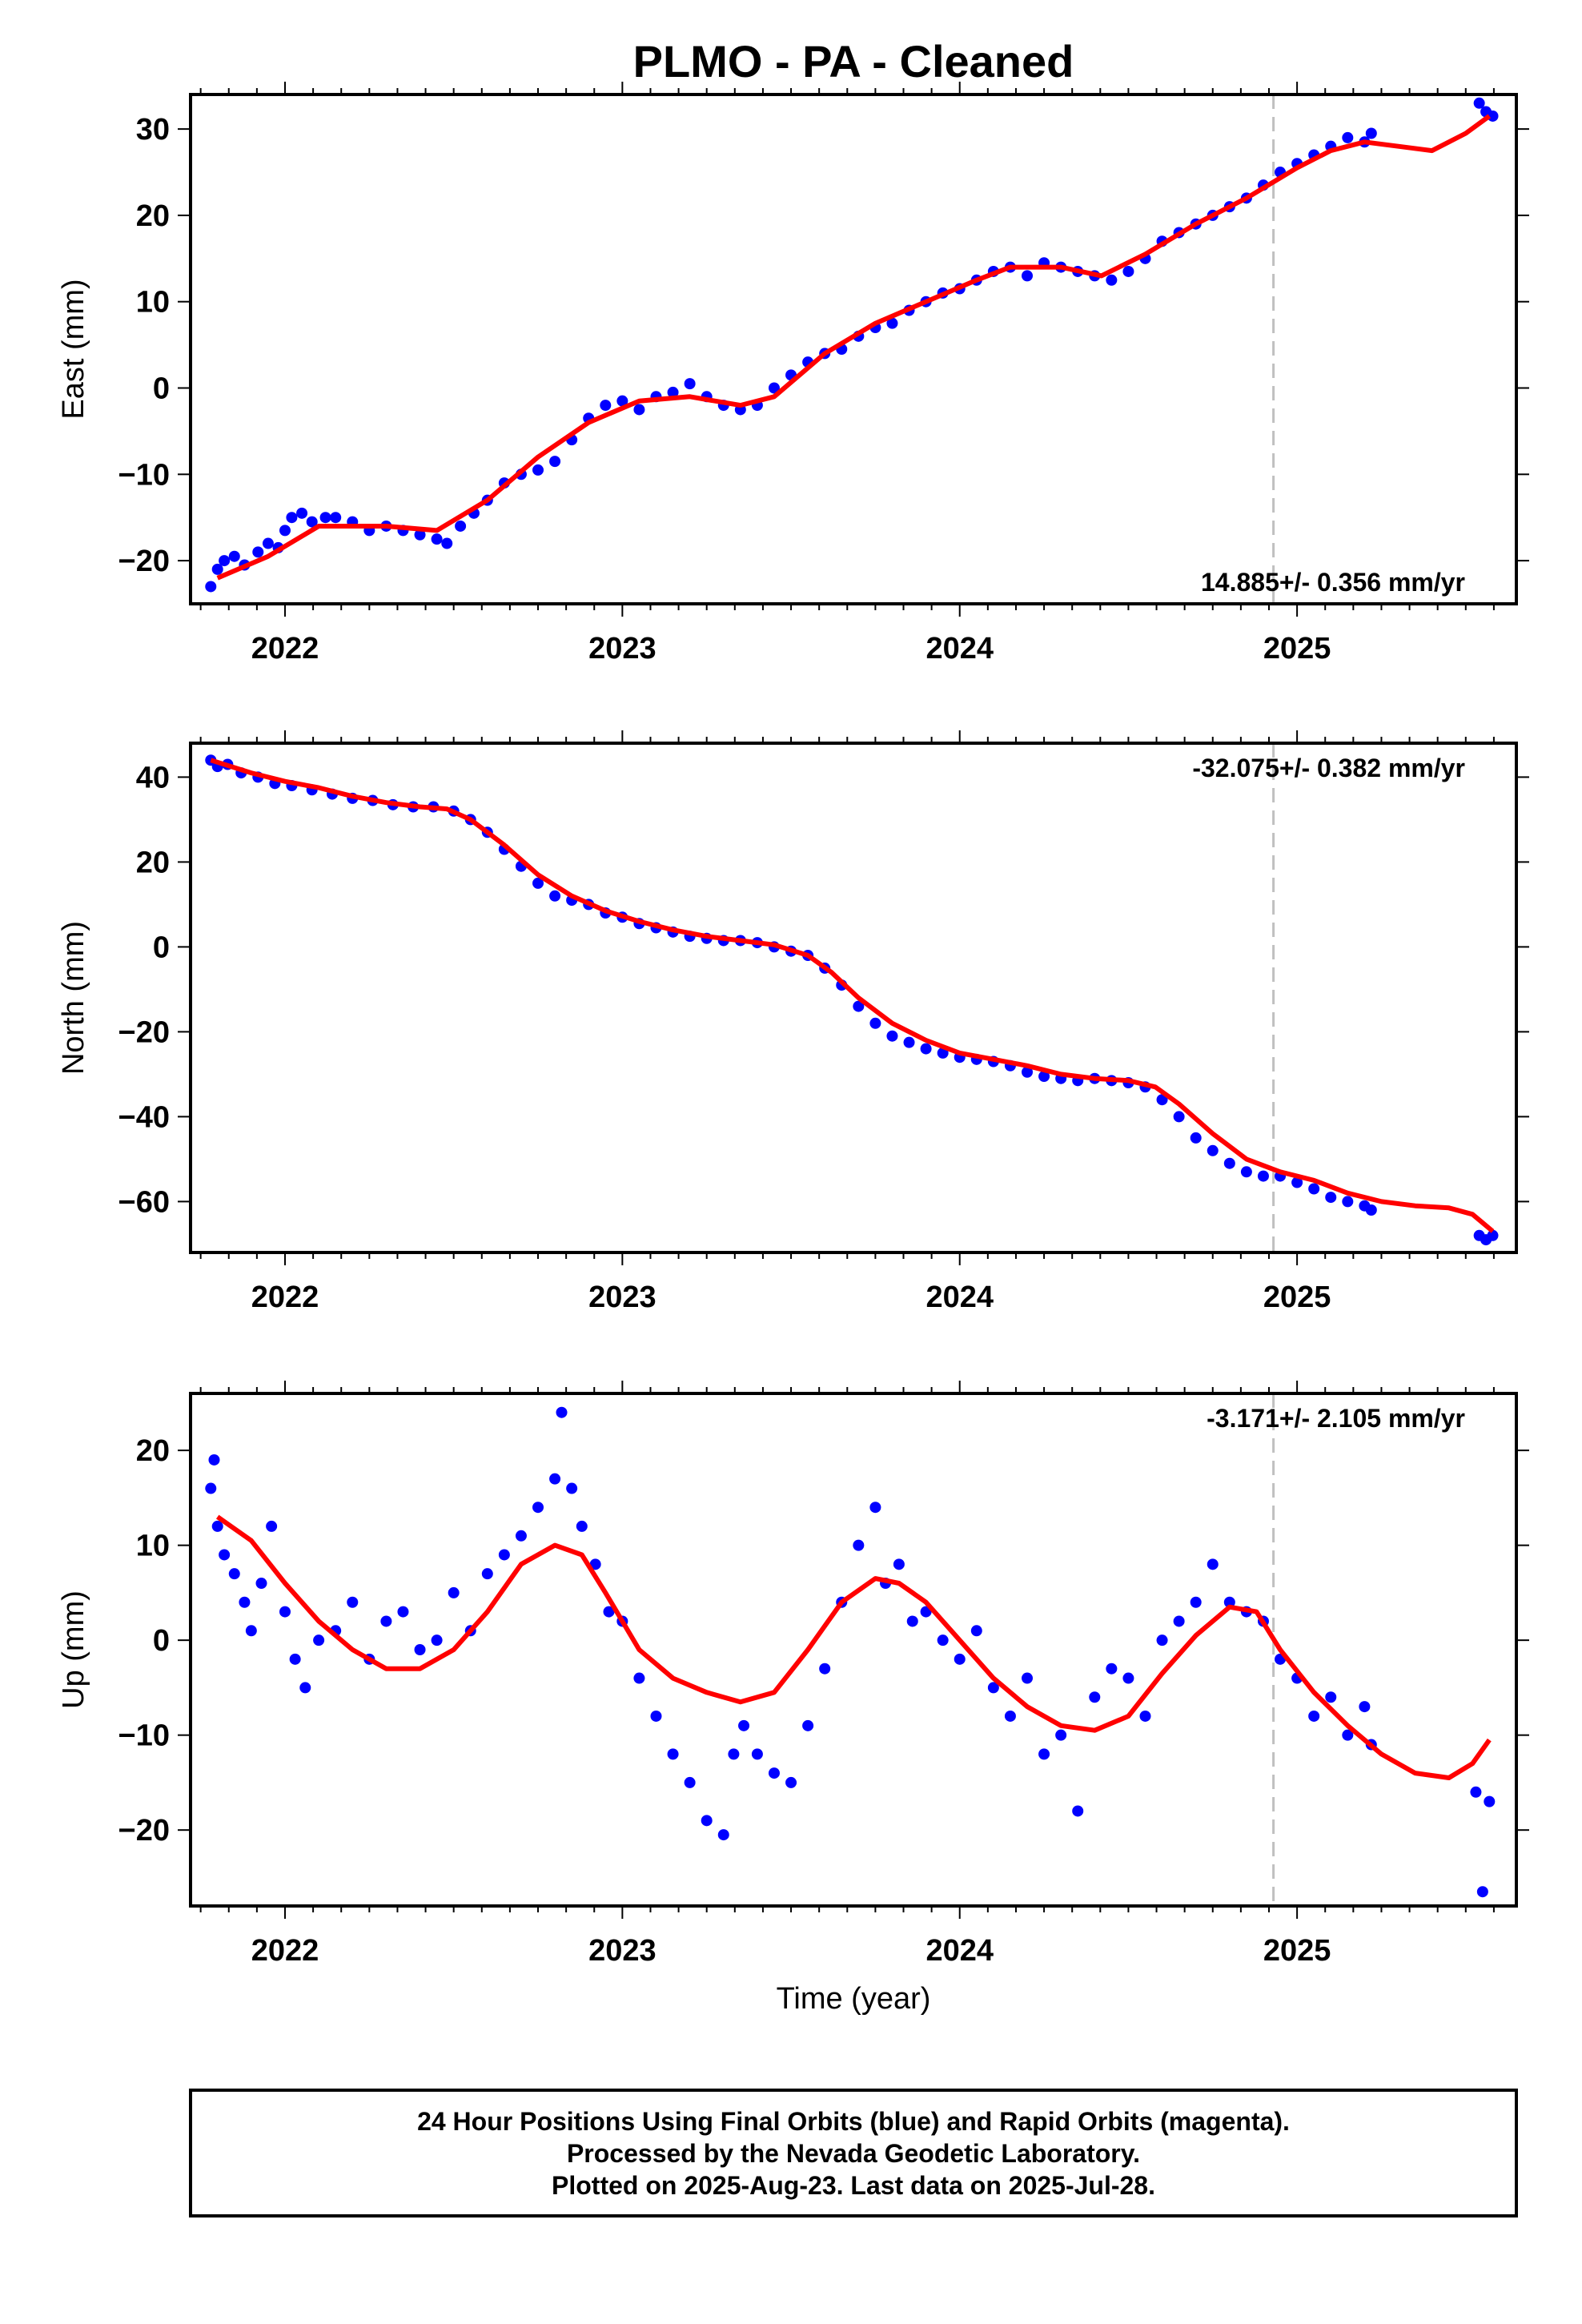 The image size is (1582, 2324). Describe the element at coordinates (74, 349) in the screenshot. I see `y-axis-label: East (mm)` at that location.